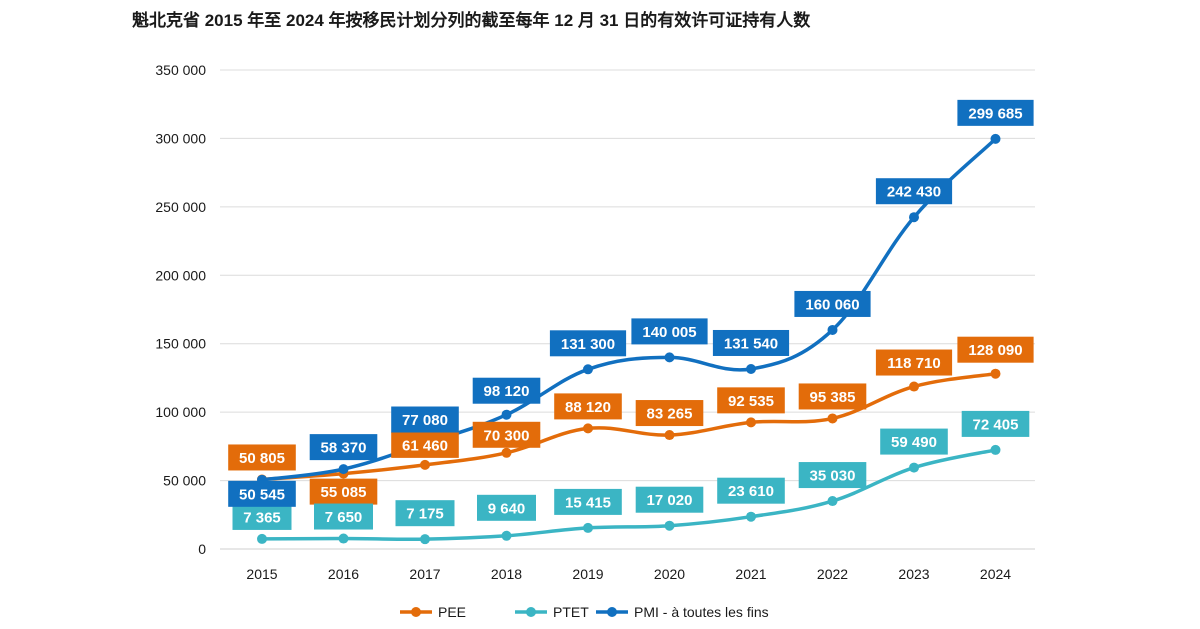 The image size is (1200, 629). What do you see at coordinates (571, 612) in the screenshot?
I see `legend-label: PTET` at bounding box center [571, 612].